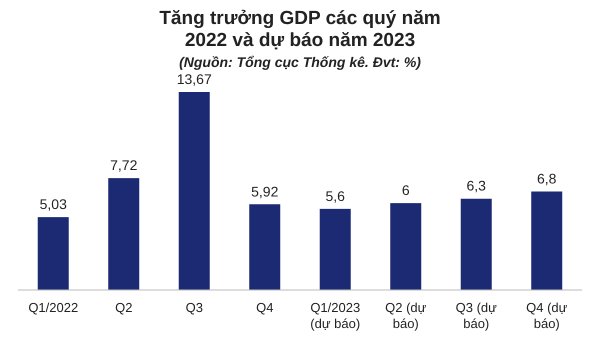 This screenshot has width=600, height=350. Describe the element at coordinates (54, 204) in the screenshot. I see `data-label: 5,03` at that location.